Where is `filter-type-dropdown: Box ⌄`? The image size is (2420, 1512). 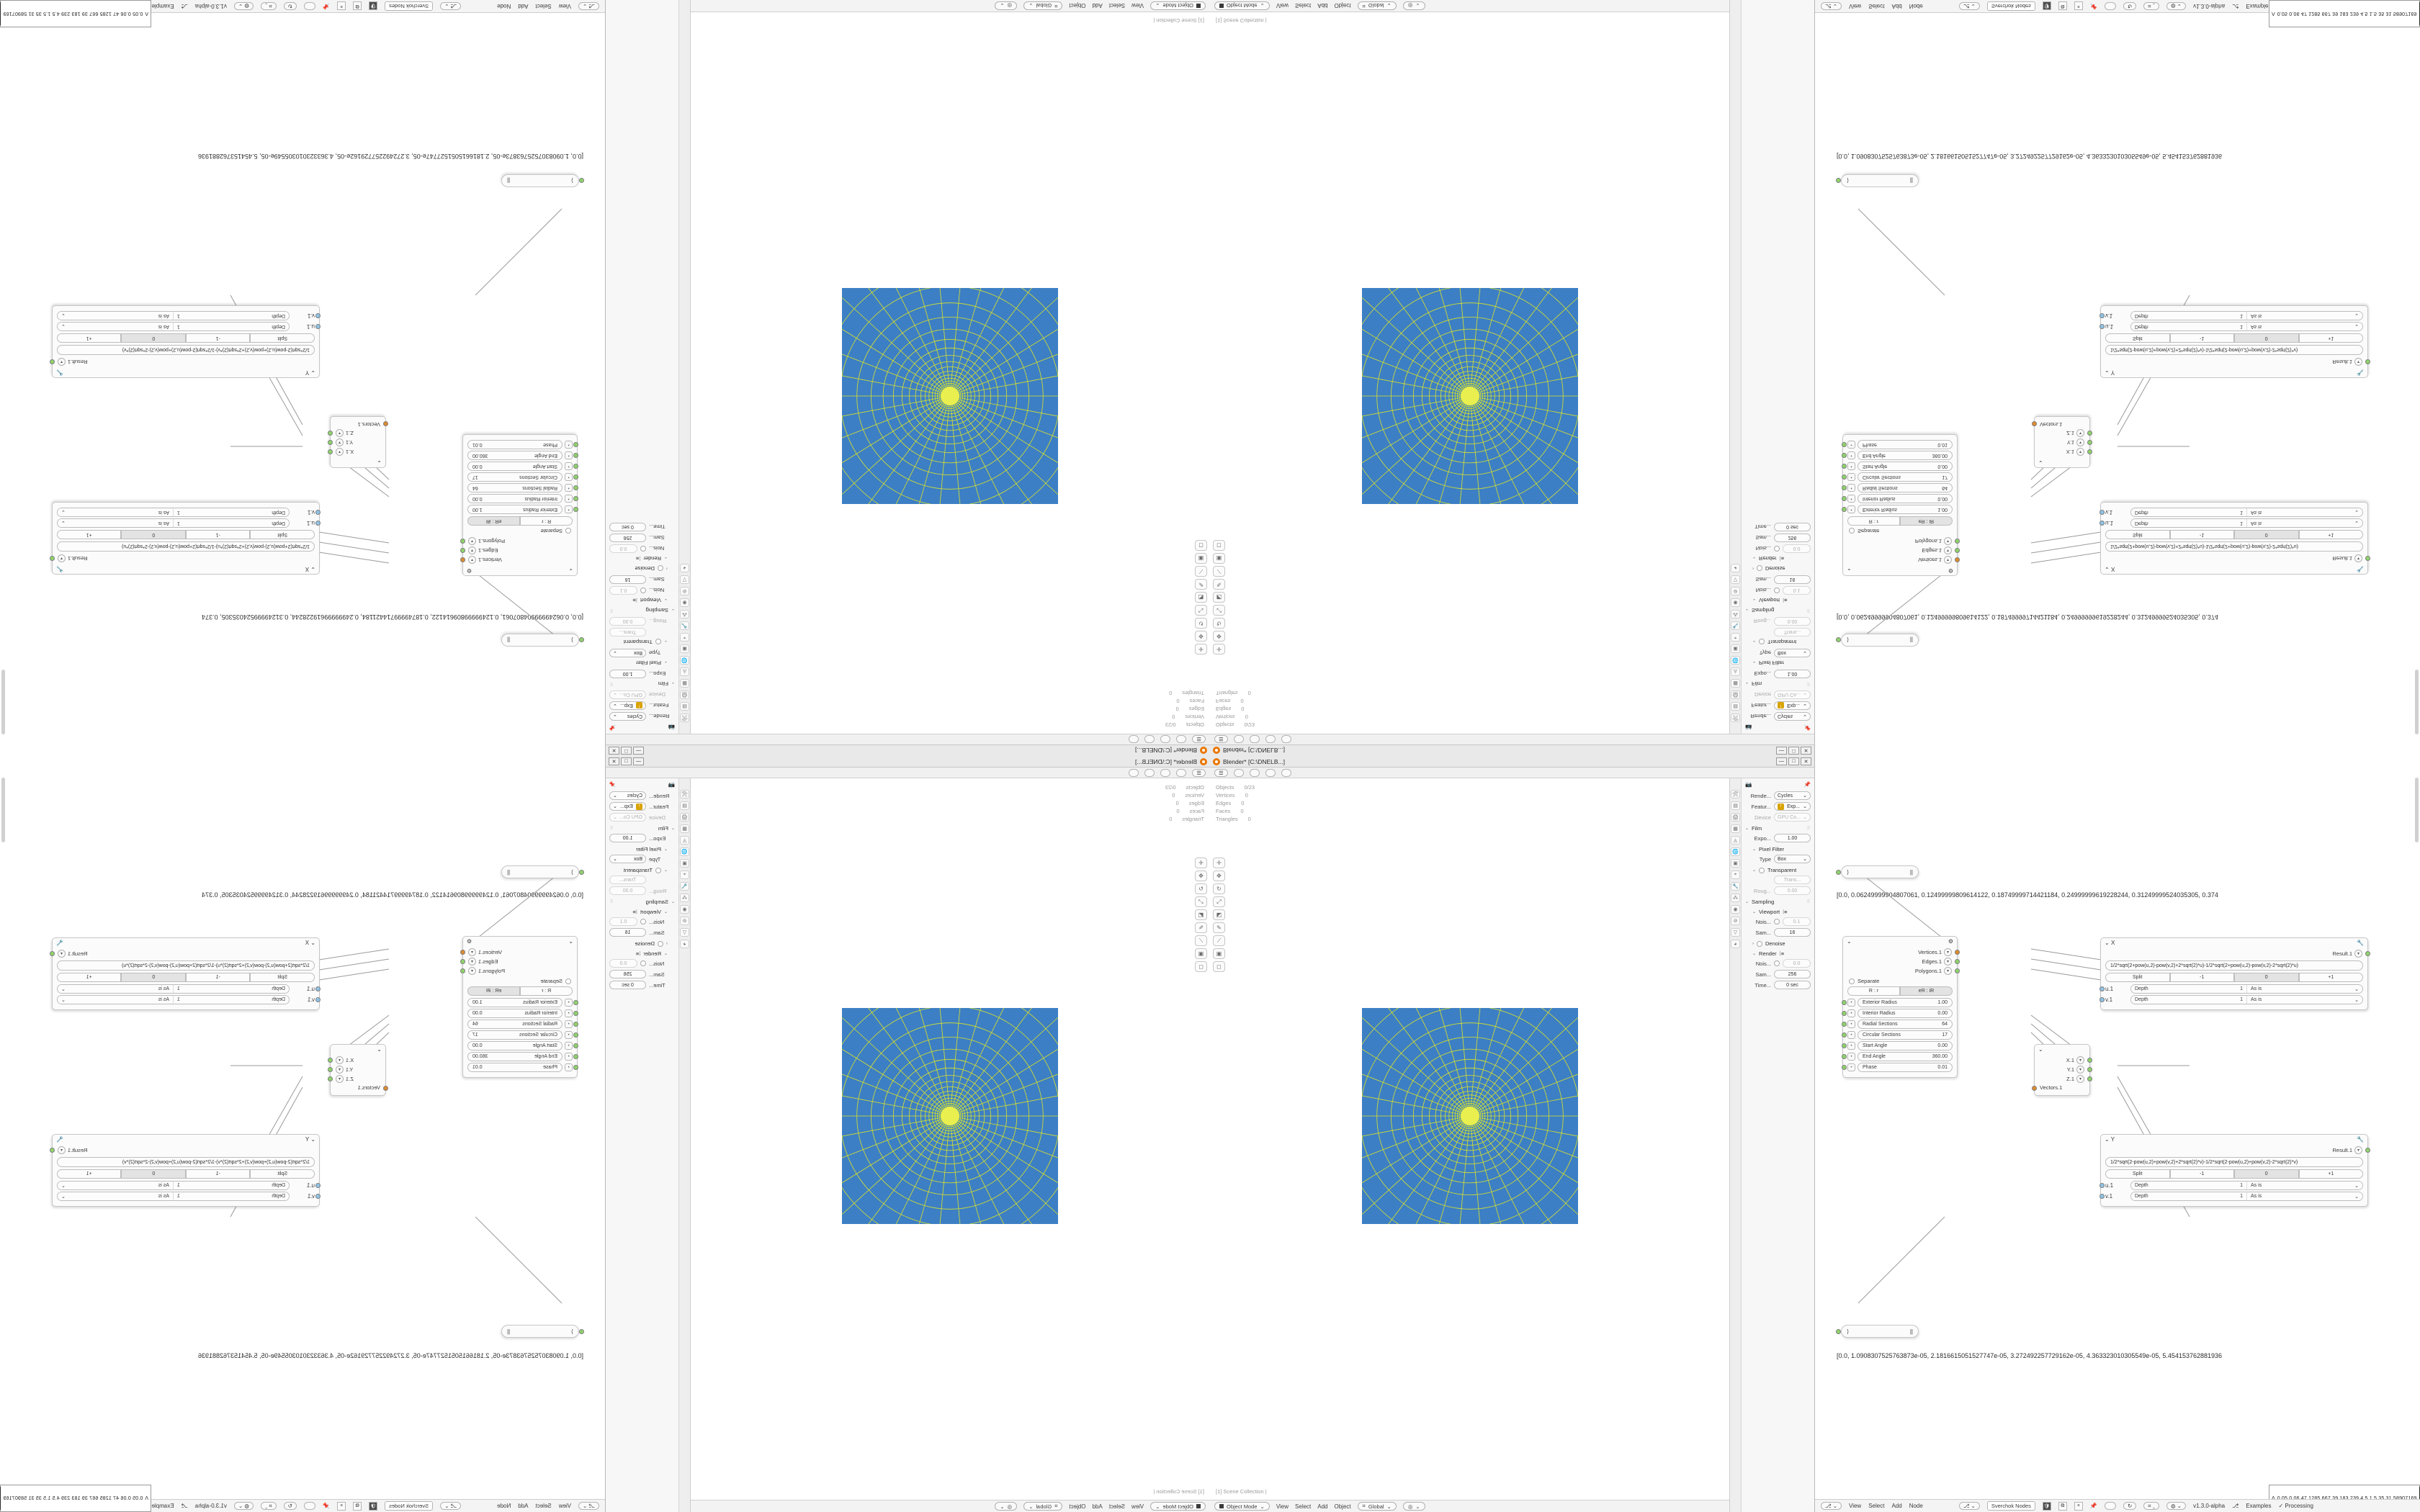
filter-type-dropdown: Box ⌄ is located at coordinates (1792, 653).